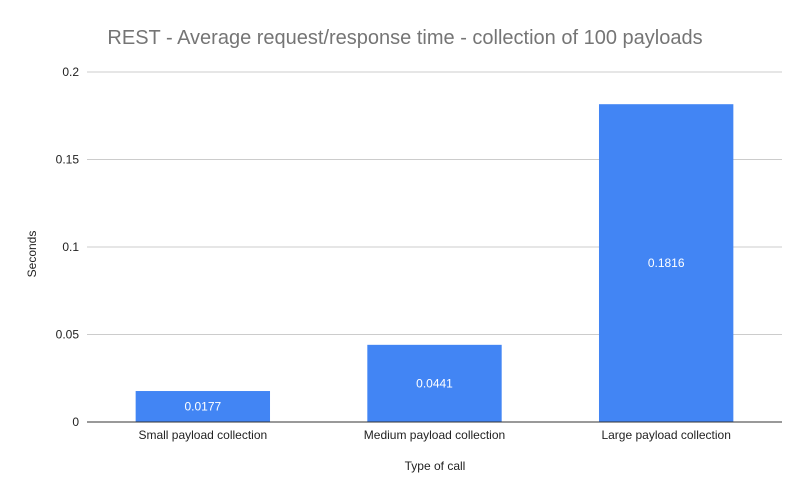  What do you see at coordinates (435, 466) in the screenshot?
I see `x-axis-title: Type of call` at bounding box center [435, 466].